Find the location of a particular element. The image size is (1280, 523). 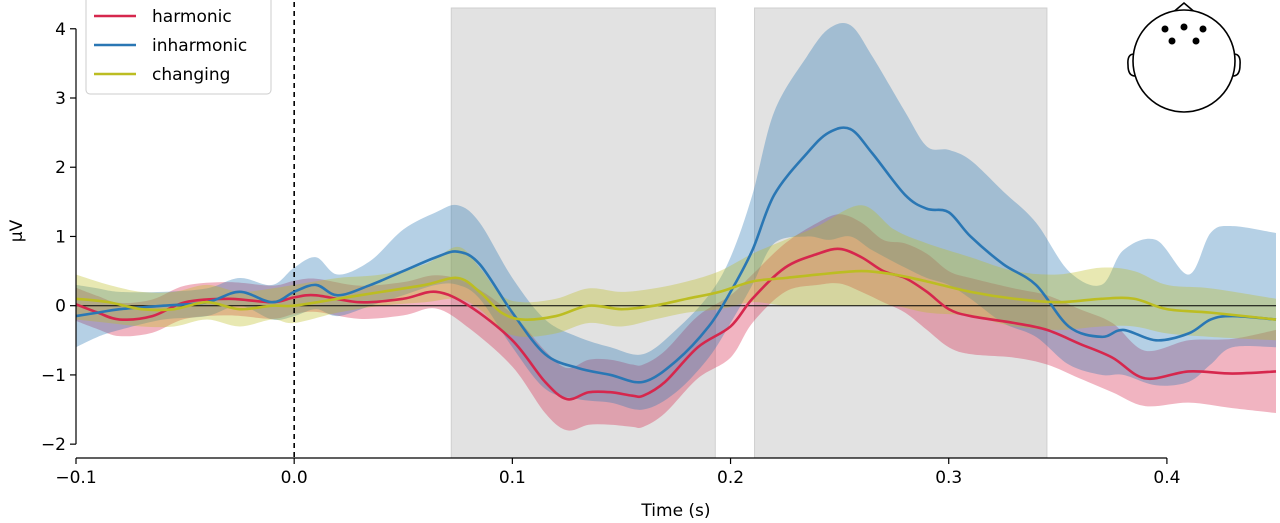

legend-frame is located at coordinates (178, 47).